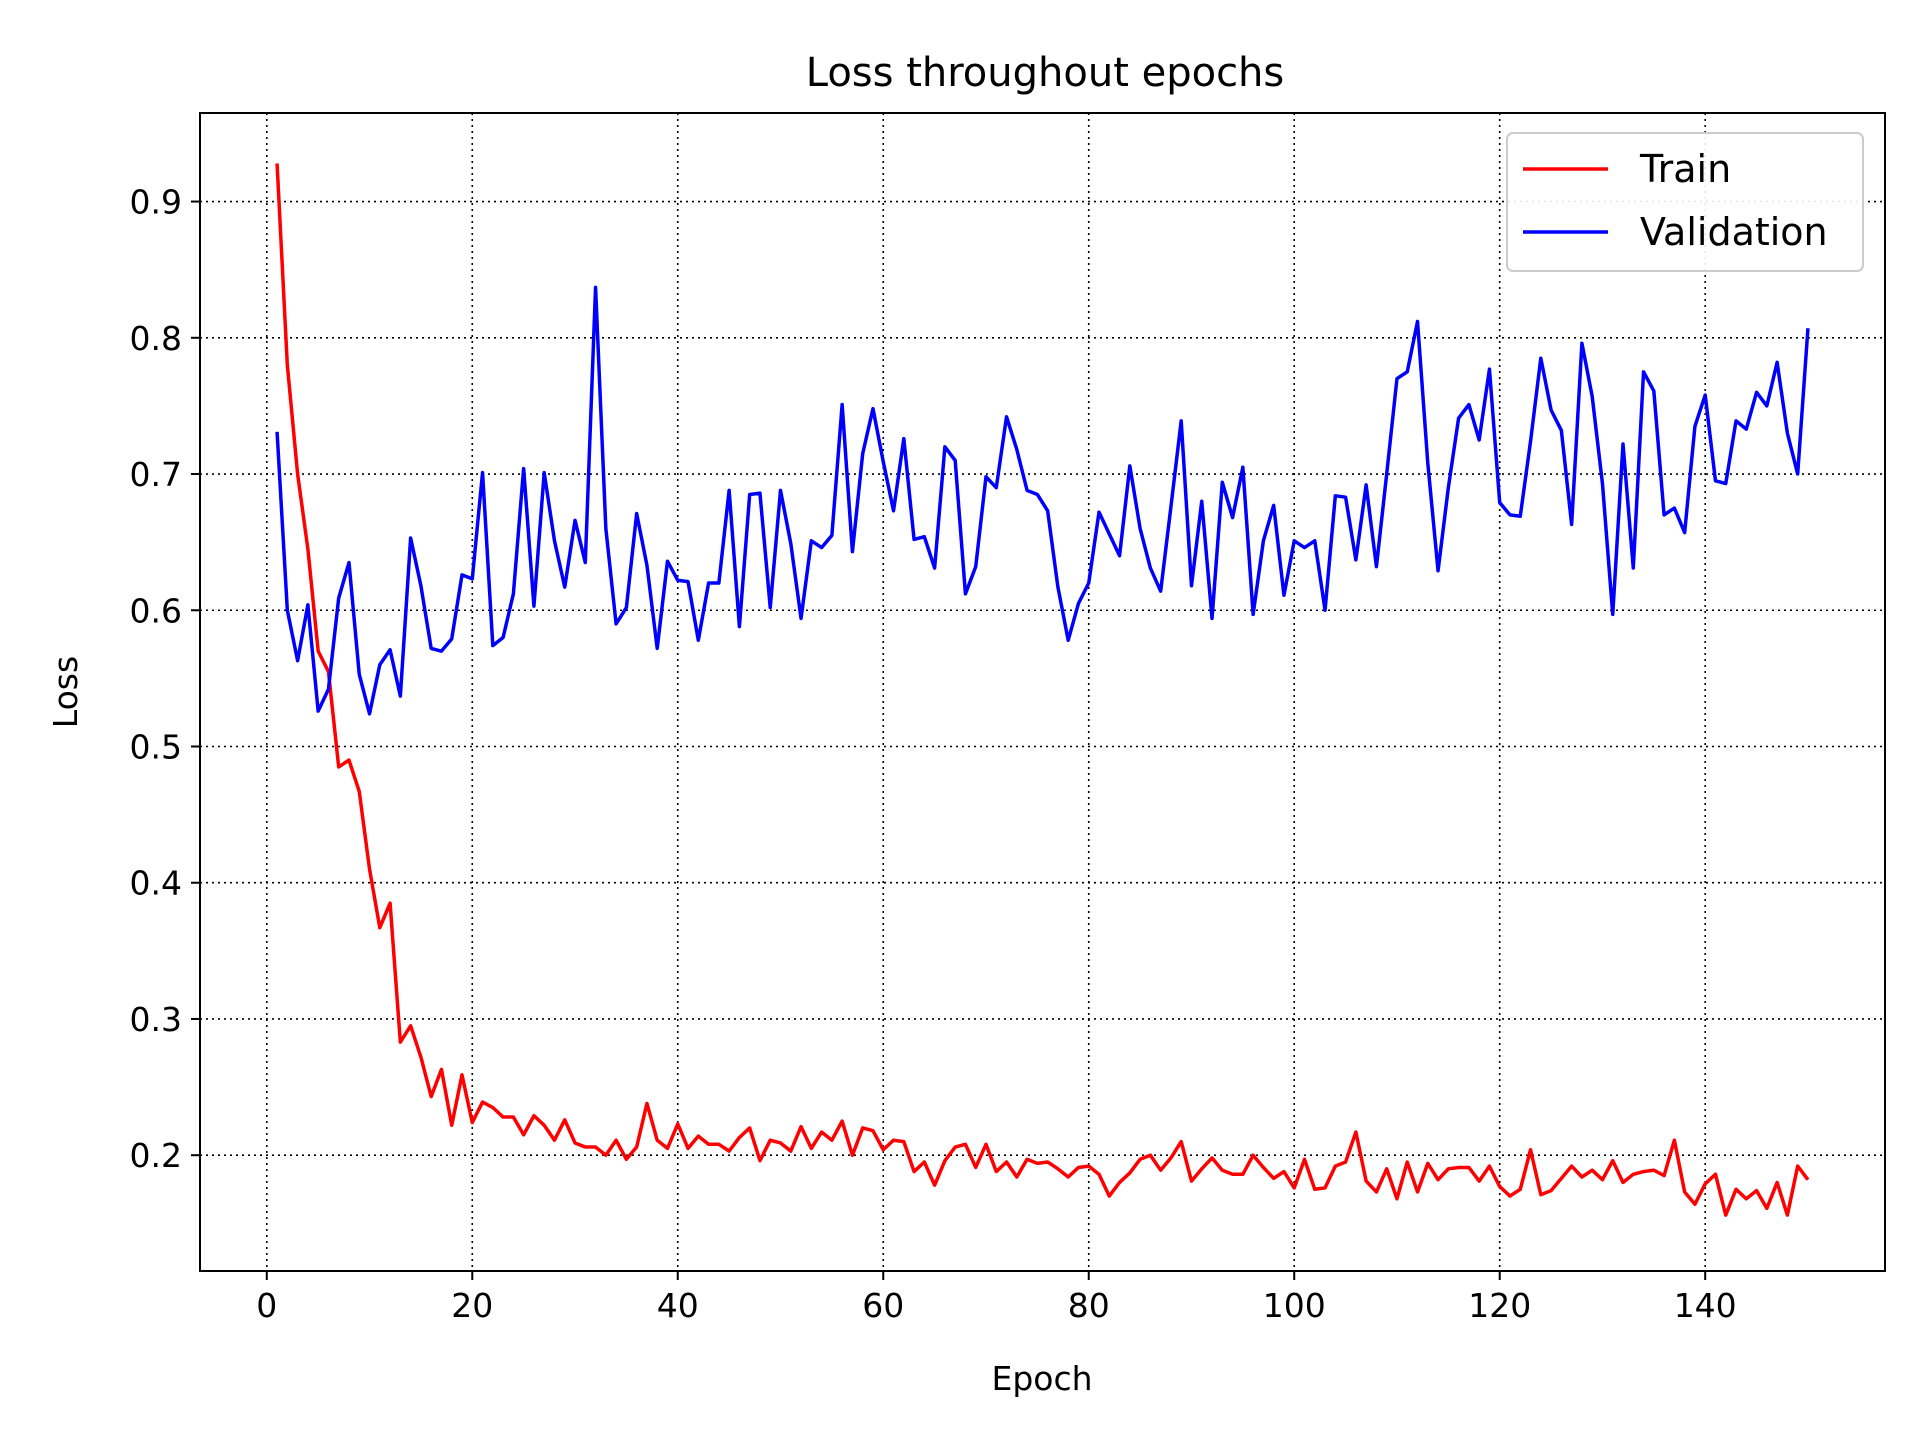 The image size is (1920, 1440). I want to click on x-tick-label: 80, so click(1089, 1305).